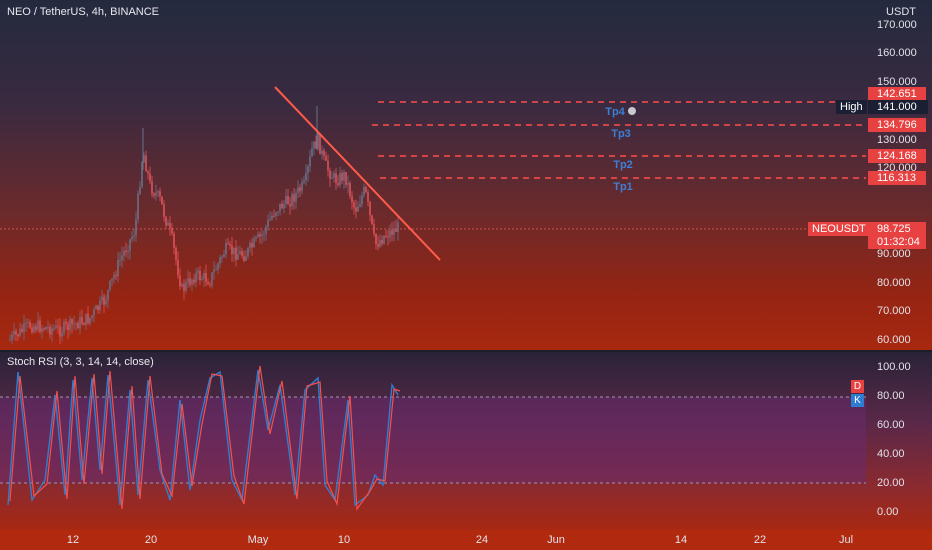  I want to click on time-axis-label: Jul, so click(846, 540).